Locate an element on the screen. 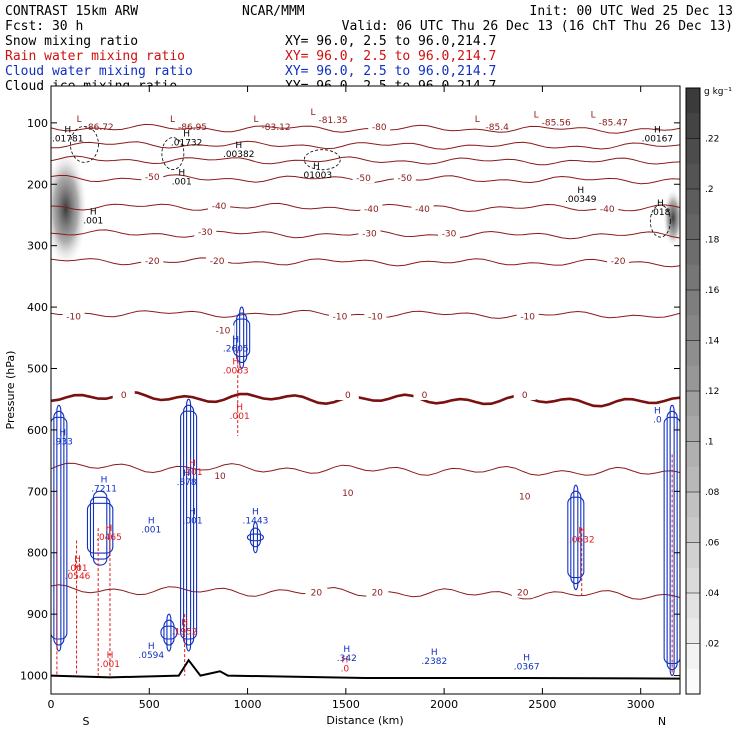 Image resolution: width=740 pixels, height=740 pixels. temperature-label-27: 20 is located at coordinates (378, 594).